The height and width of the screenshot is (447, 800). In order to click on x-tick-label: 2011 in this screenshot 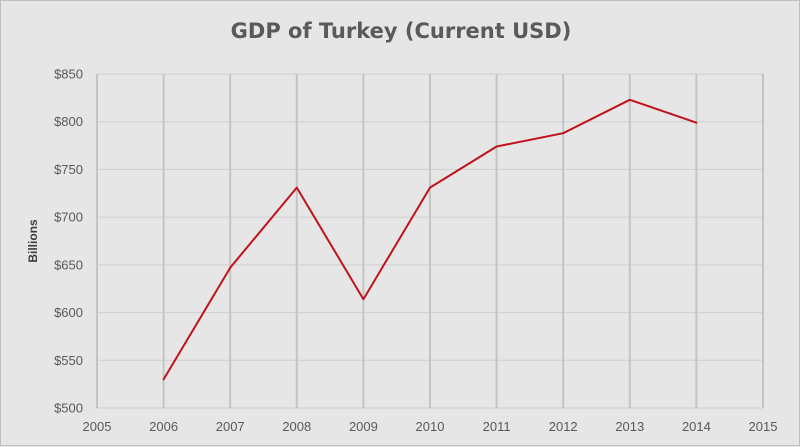, I will do `click(497, 426)`.